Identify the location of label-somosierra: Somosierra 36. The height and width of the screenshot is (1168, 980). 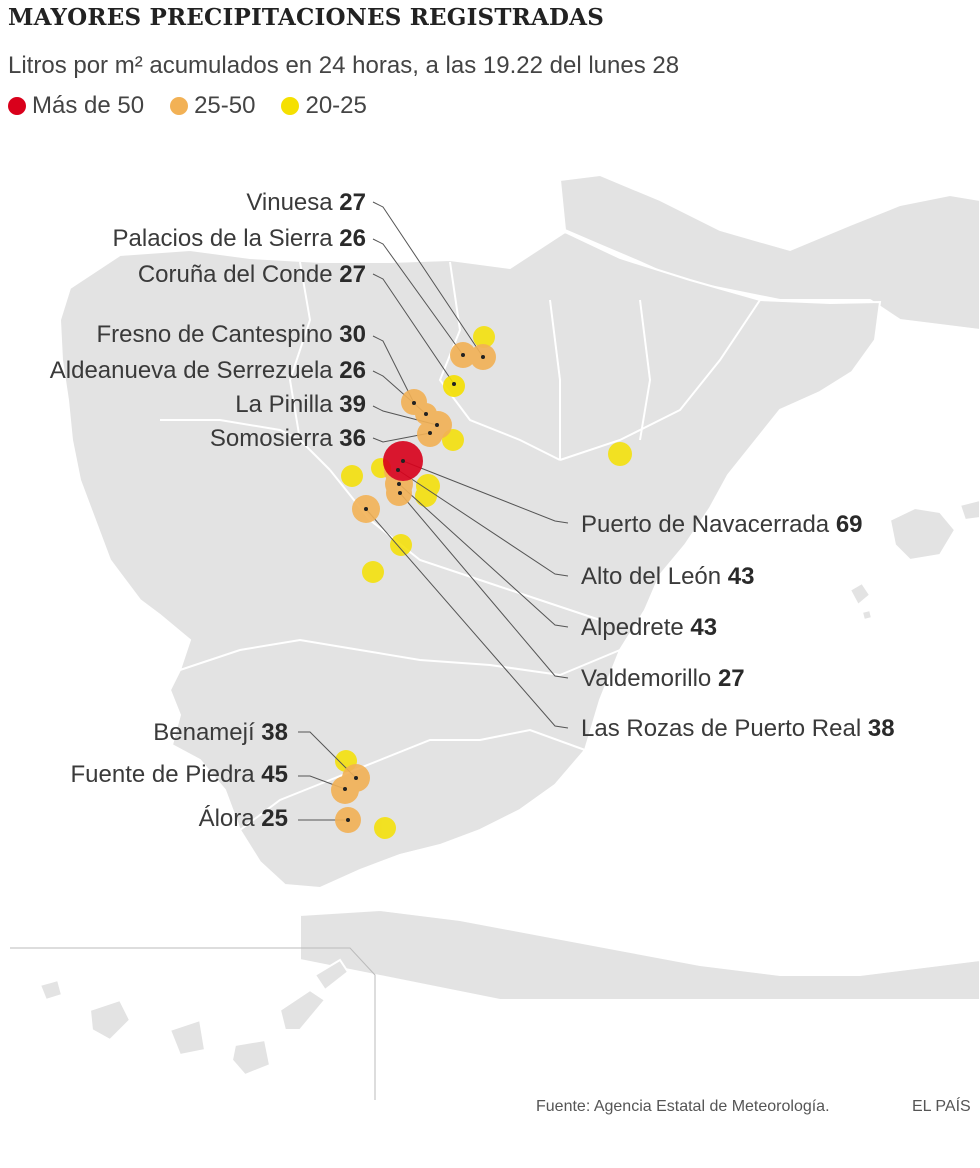
(288, 438).